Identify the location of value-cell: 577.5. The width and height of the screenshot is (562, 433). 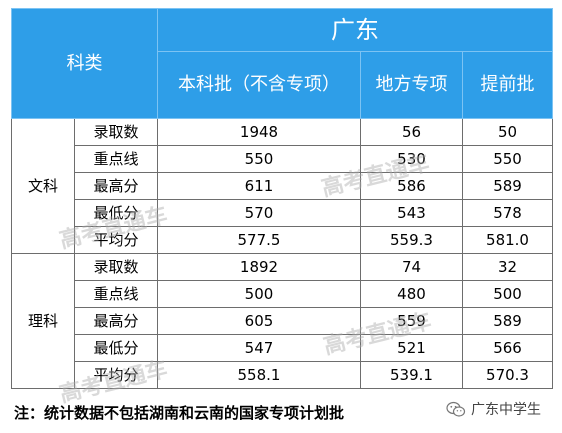
(259, 240).